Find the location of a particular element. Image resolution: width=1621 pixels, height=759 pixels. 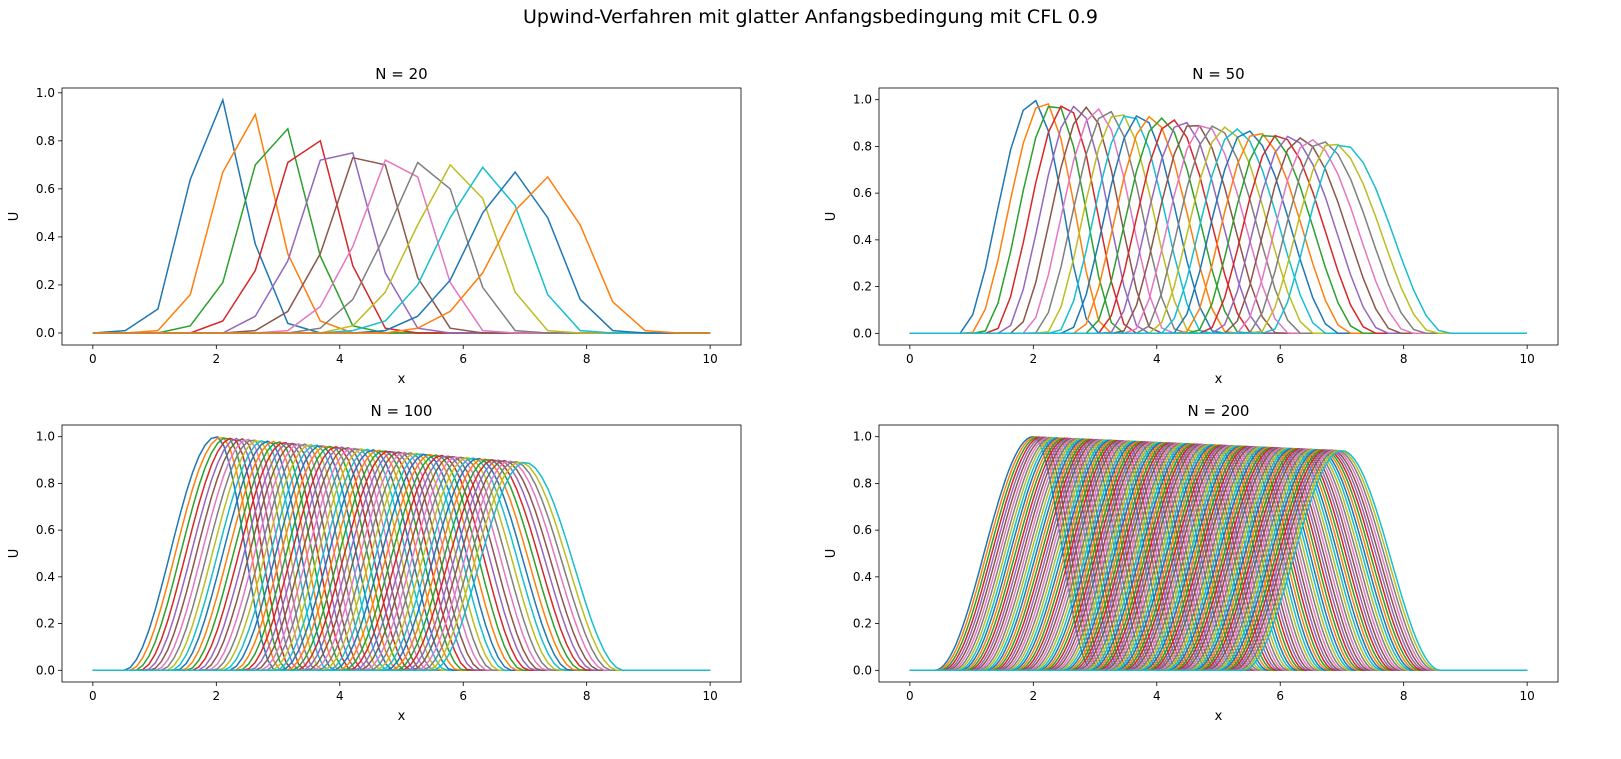

subplot-title: N = 20 is located at coordinates (401, 74).